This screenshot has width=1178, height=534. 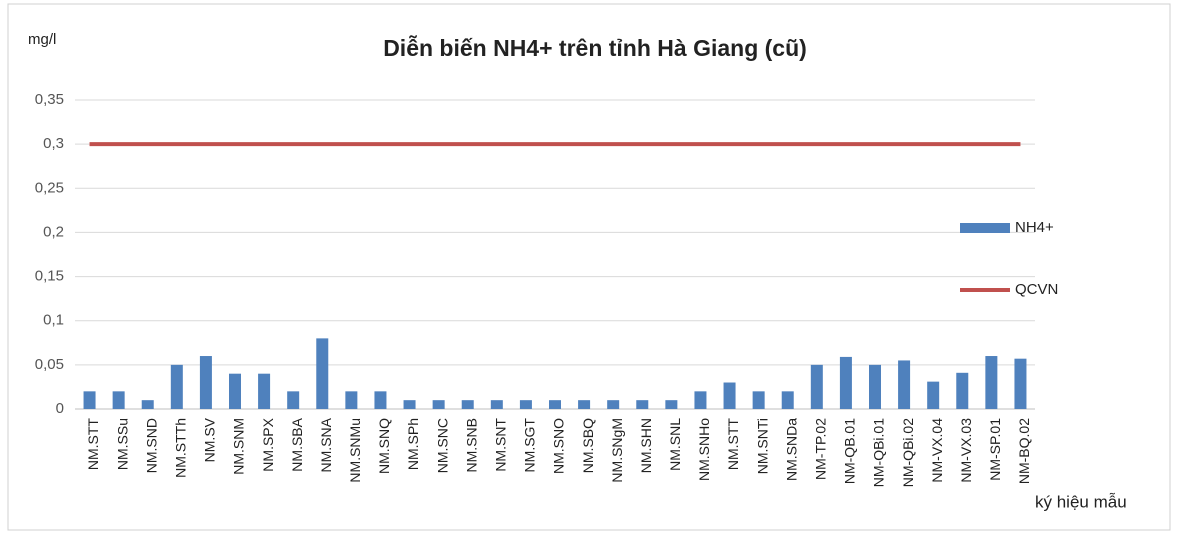 I want to click on y-tick-label: 0,35, so click(x=49, y=99).